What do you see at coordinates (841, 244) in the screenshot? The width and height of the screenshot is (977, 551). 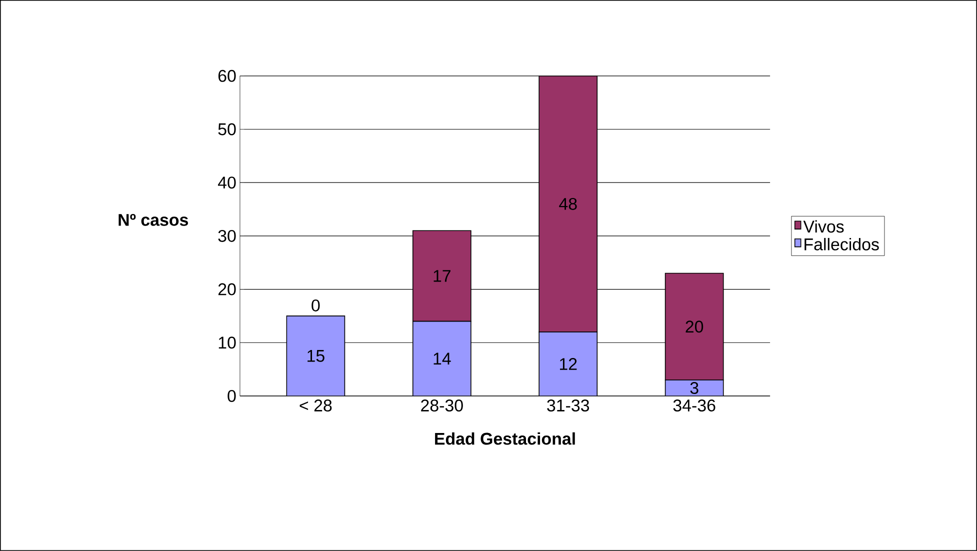 I see `legend-label: Fallecidos` at bounding box center [841, 244].